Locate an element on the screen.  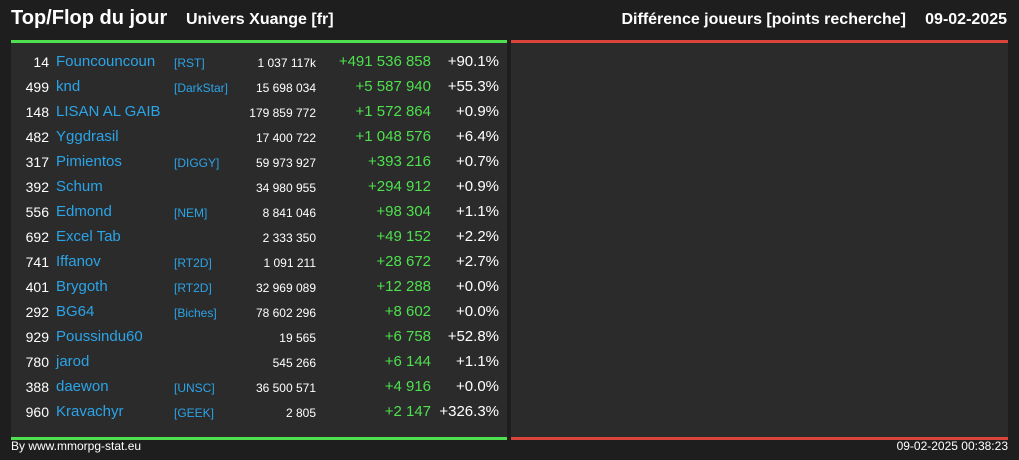
points-difference: +491 536 858 is located at coordinates (384, 61).